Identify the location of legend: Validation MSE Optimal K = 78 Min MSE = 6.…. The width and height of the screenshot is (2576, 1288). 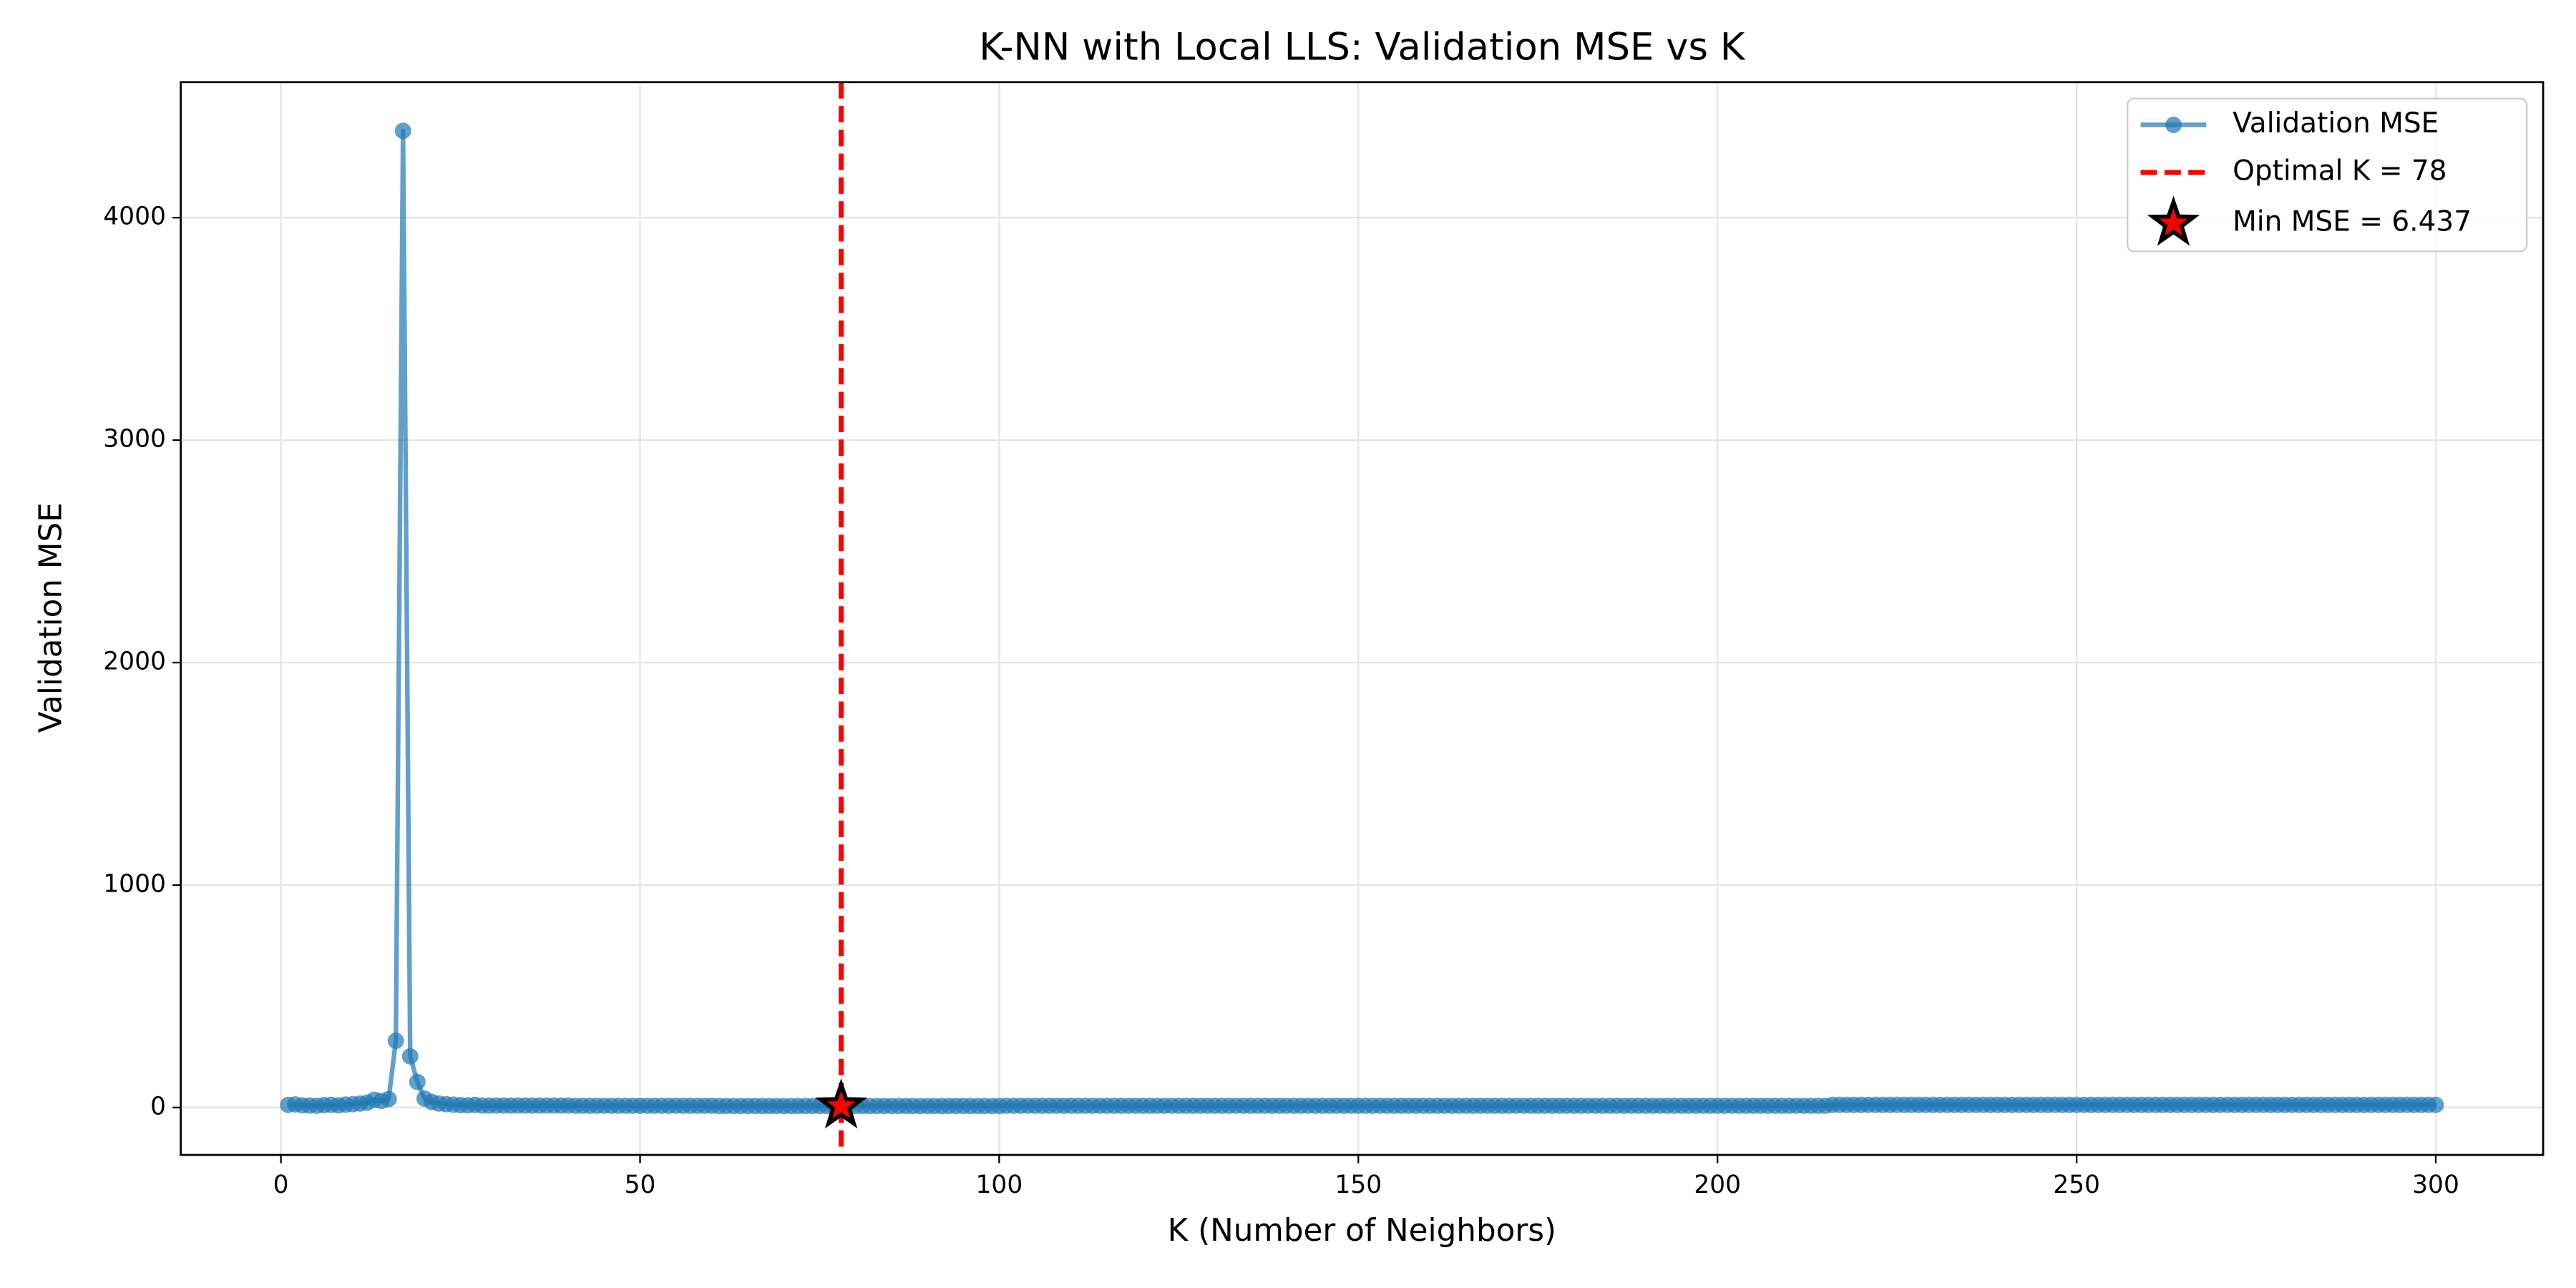
(2327, 175).